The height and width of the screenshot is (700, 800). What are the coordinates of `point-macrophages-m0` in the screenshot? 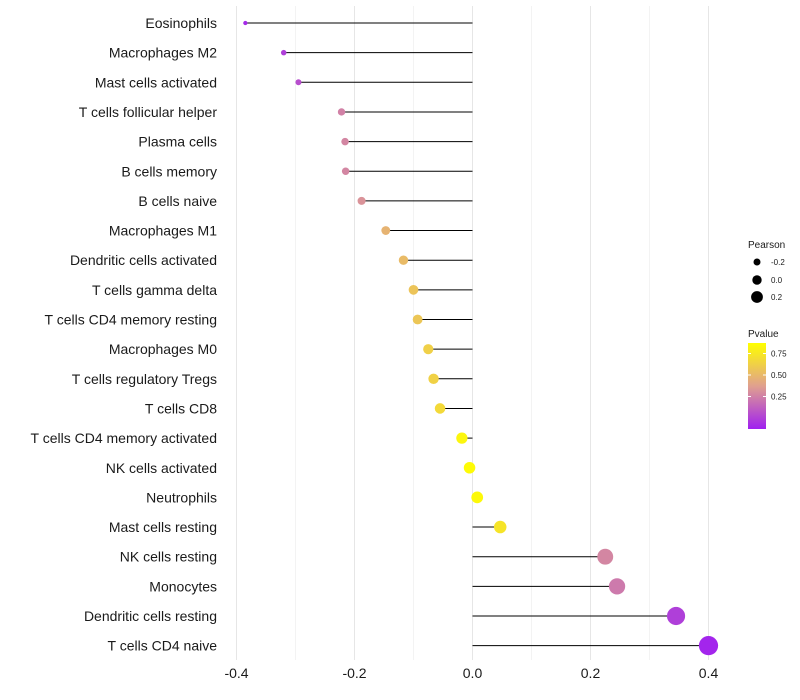 It's located at (428, 349).